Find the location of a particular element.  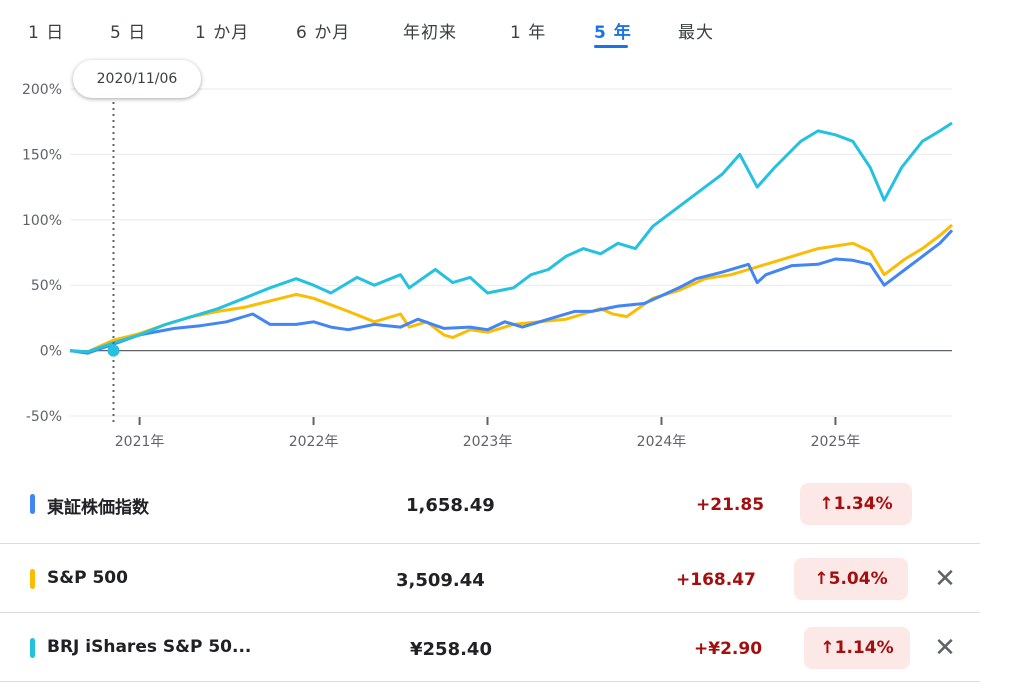

x-tick-label: 2023年 is located at coordinates (488, 442).